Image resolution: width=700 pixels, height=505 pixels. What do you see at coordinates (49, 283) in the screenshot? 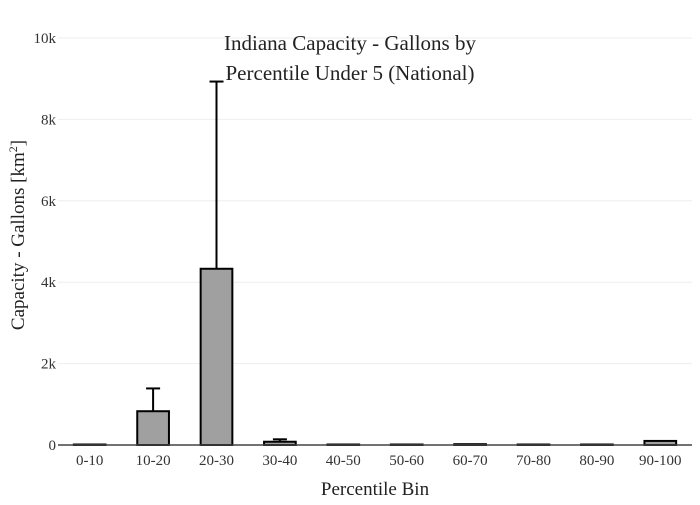
I see `y-tick-label: 4k` at bounding box center [49, 283].